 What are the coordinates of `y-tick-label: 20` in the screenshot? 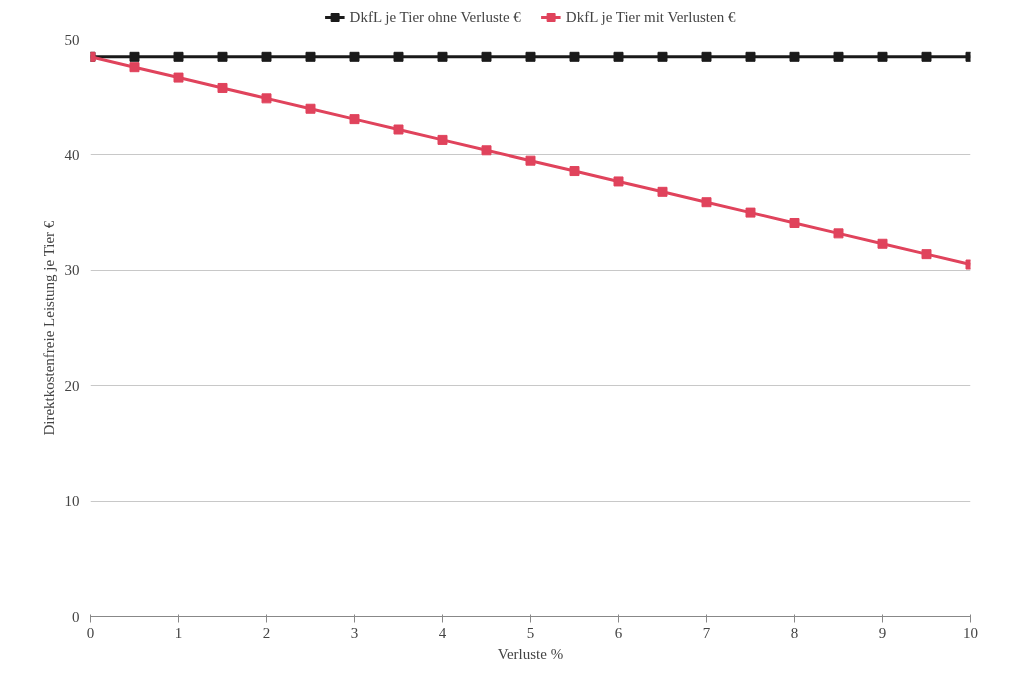 It's located at (72, 385).